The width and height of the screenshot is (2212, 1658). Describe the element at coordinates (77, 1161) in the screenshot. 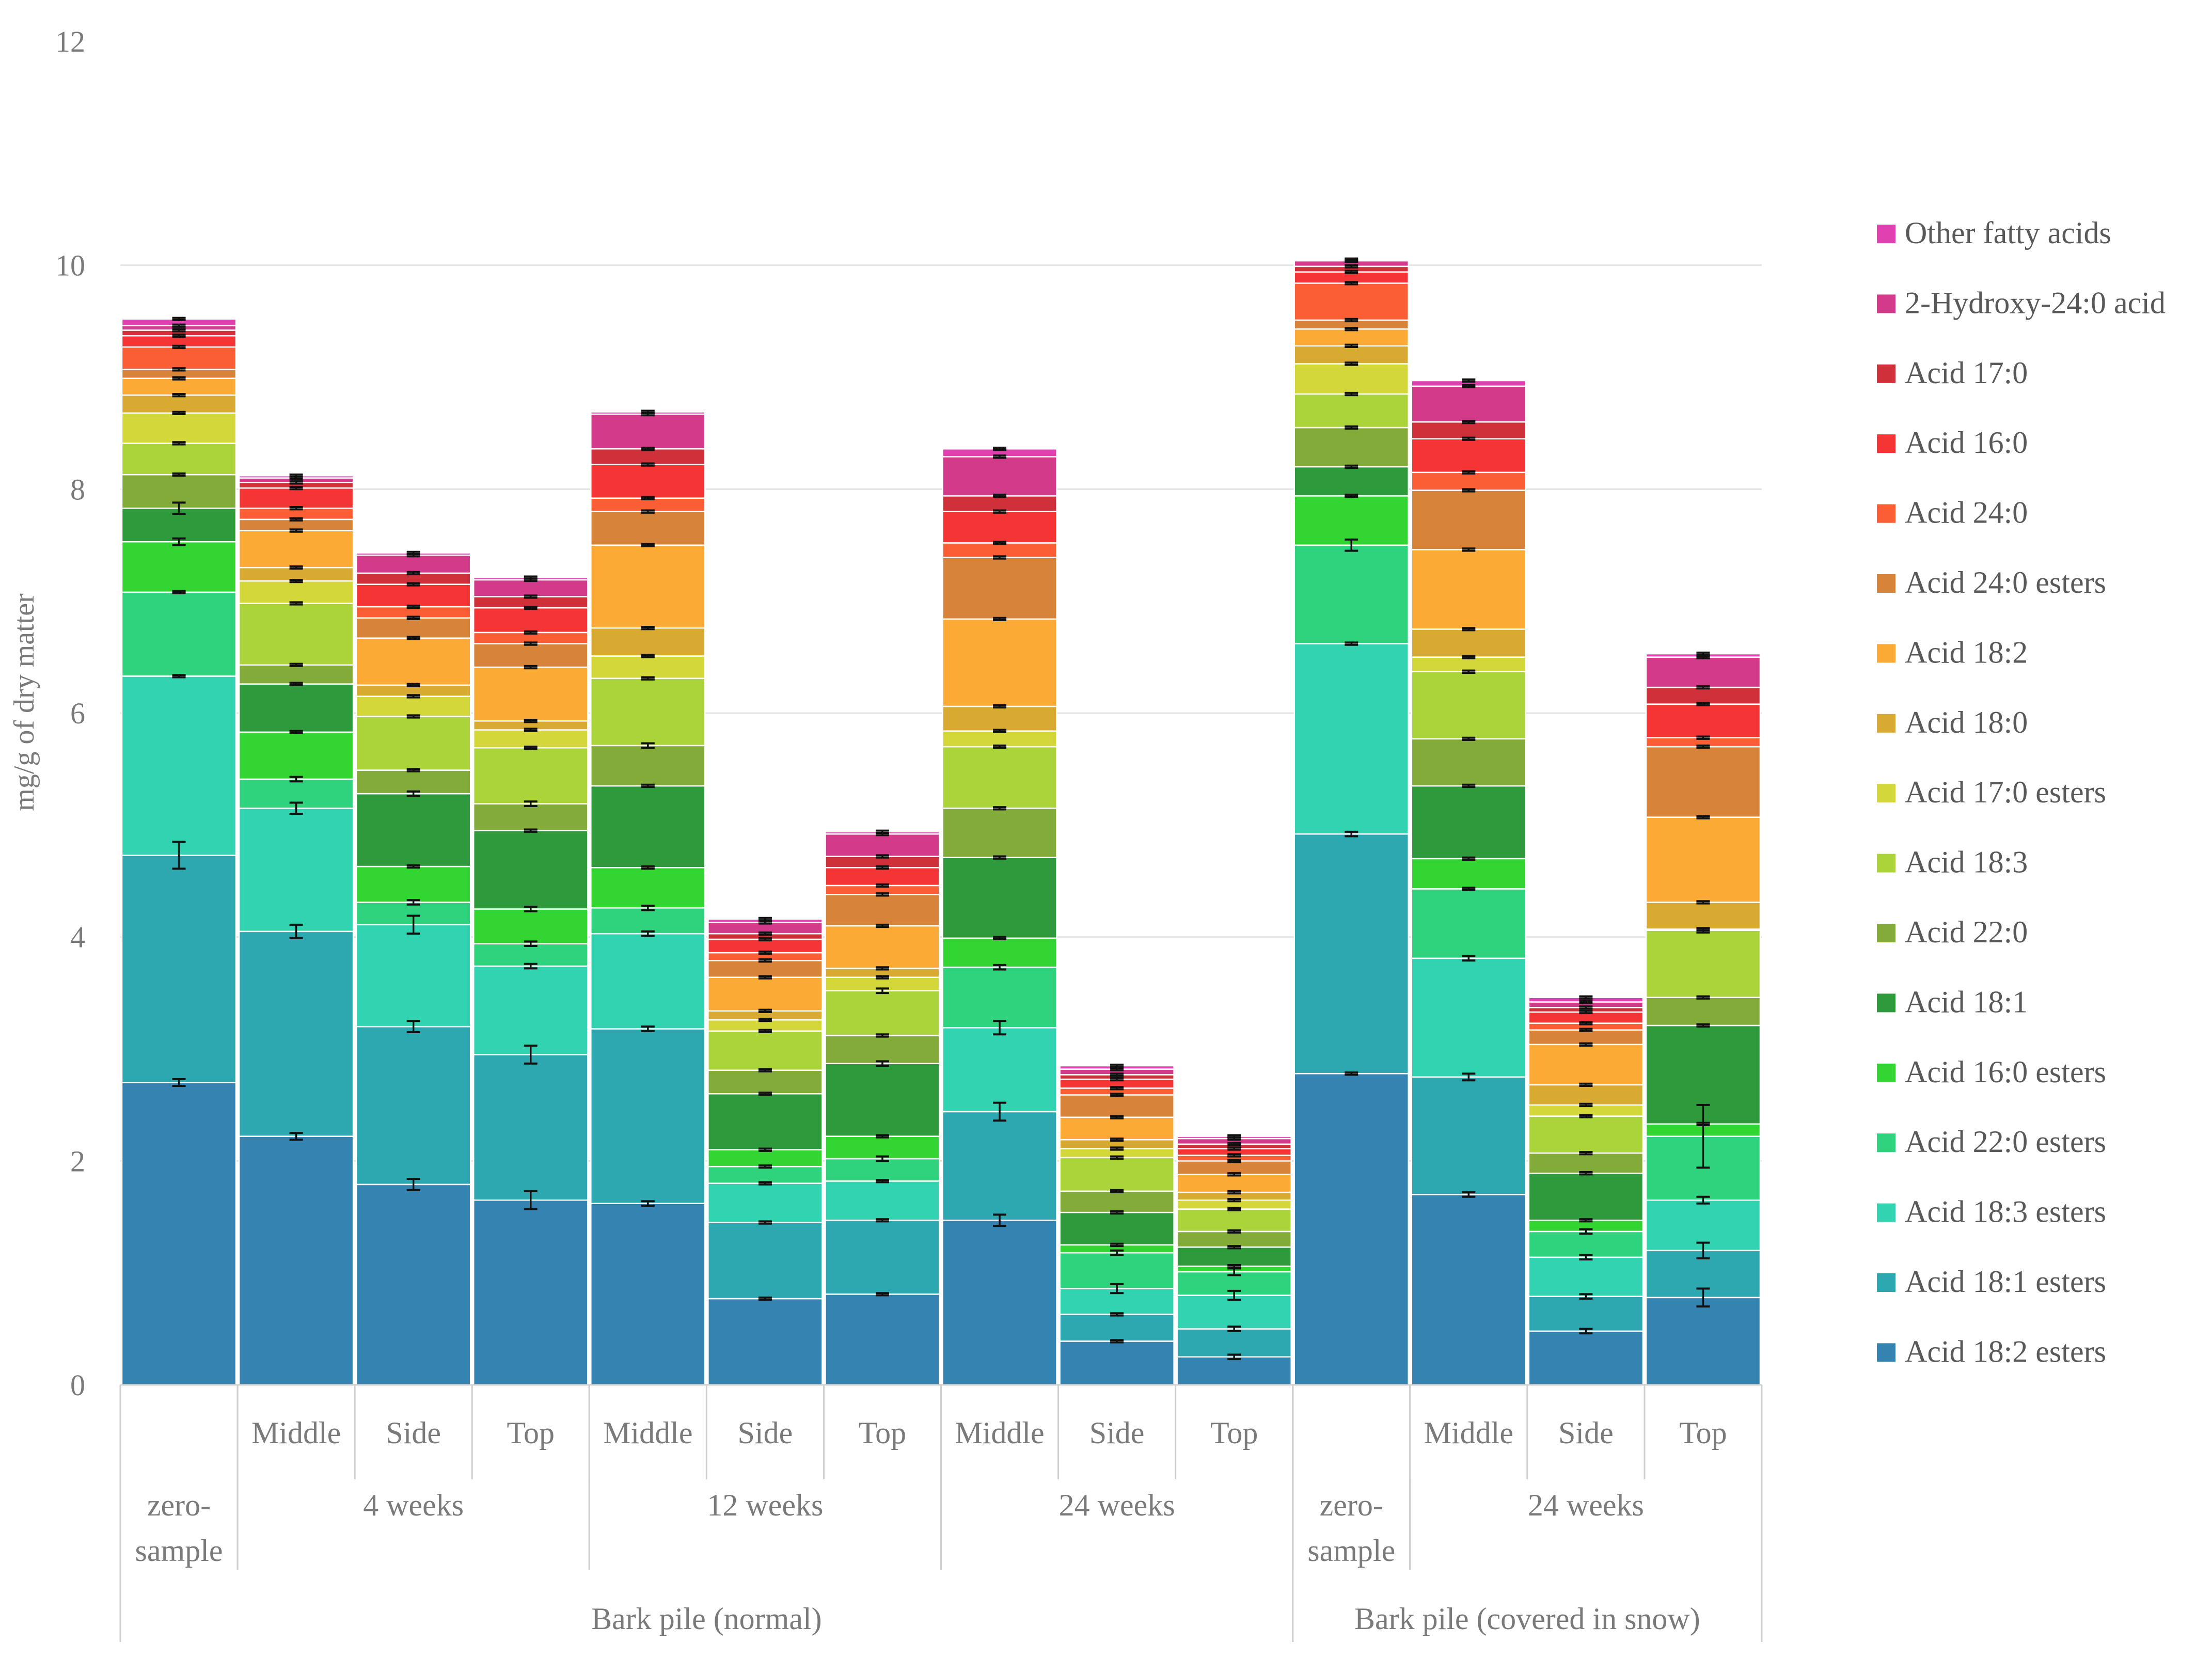

I see `y-tick-label: 2` at that location.